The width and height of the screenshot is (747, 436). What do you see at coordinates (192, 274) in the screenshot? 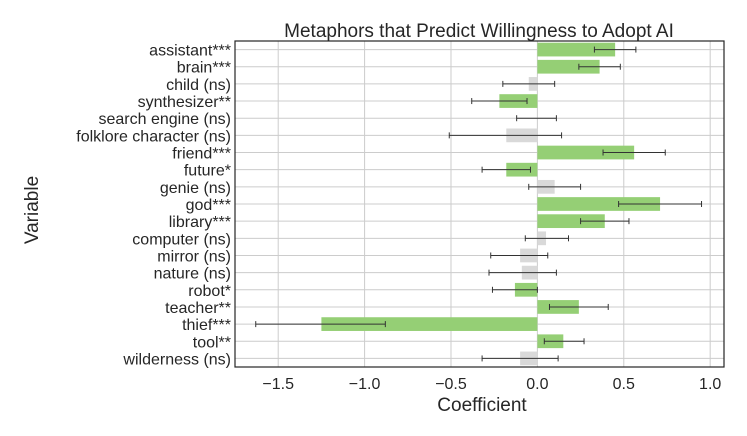
I see `y-tick-label: nature (ns)` at bounding box center [192, 274].